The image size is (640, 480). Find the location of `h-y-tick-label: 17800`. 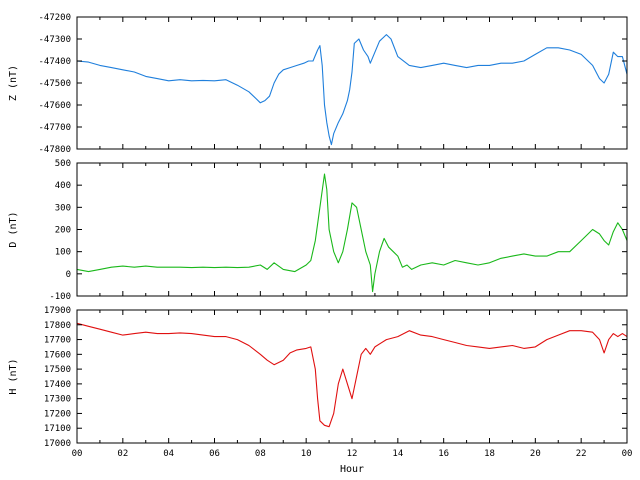

h-y-tick-label: 17800 is located at coordinates (57, 326).